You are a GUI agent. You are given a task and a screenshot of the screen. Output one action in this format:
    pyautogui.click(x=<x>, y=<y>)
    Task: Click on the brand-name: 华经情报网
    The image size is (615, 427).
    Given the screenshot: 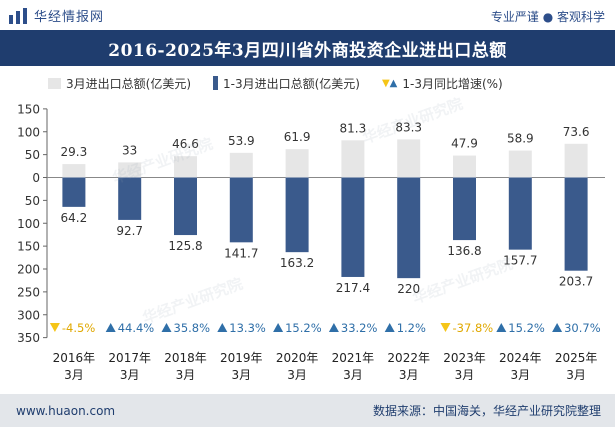 What is the action you would take?
    pyautogui.click(x=69, y=17)
    